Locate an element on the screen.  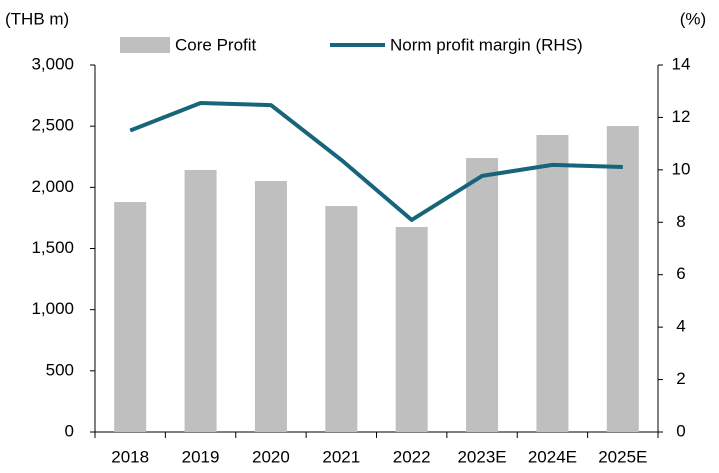
legend-swatch is located at coordinates (145, 45).